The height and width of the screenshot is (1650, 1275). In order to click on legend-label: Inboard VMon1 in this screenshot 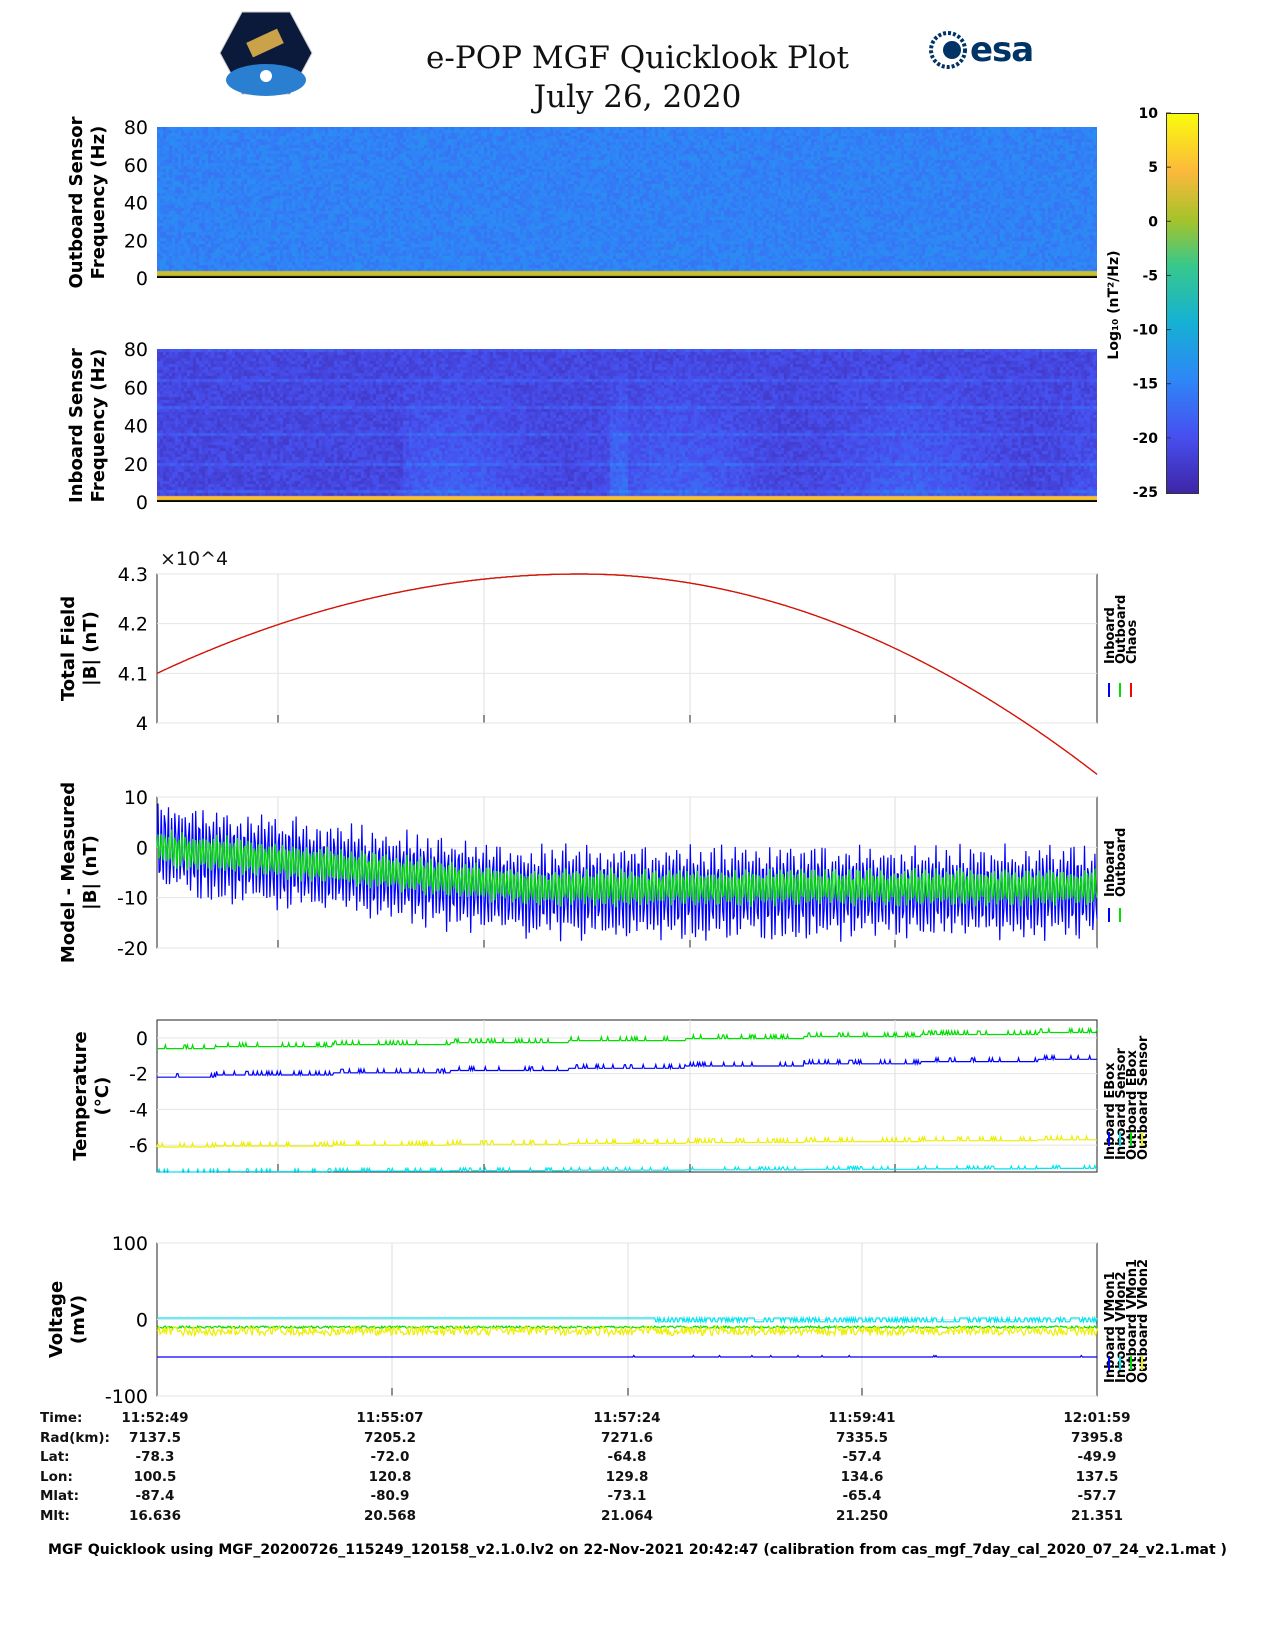, I will do `click(1110, 1327)`.